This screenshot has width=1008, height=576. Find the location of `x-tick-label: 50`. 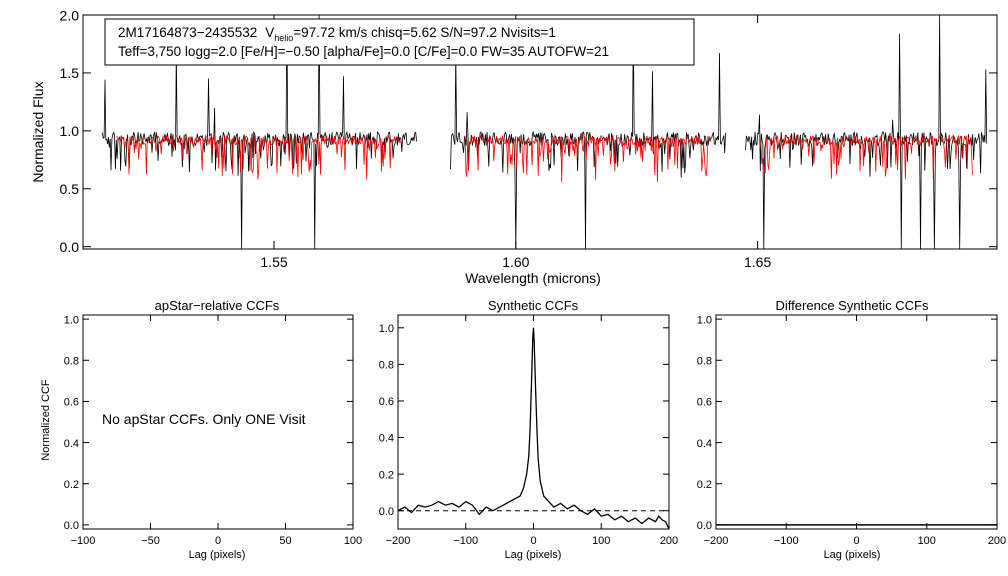

x-tick-label: 50 is located at coordinates (285, 541).